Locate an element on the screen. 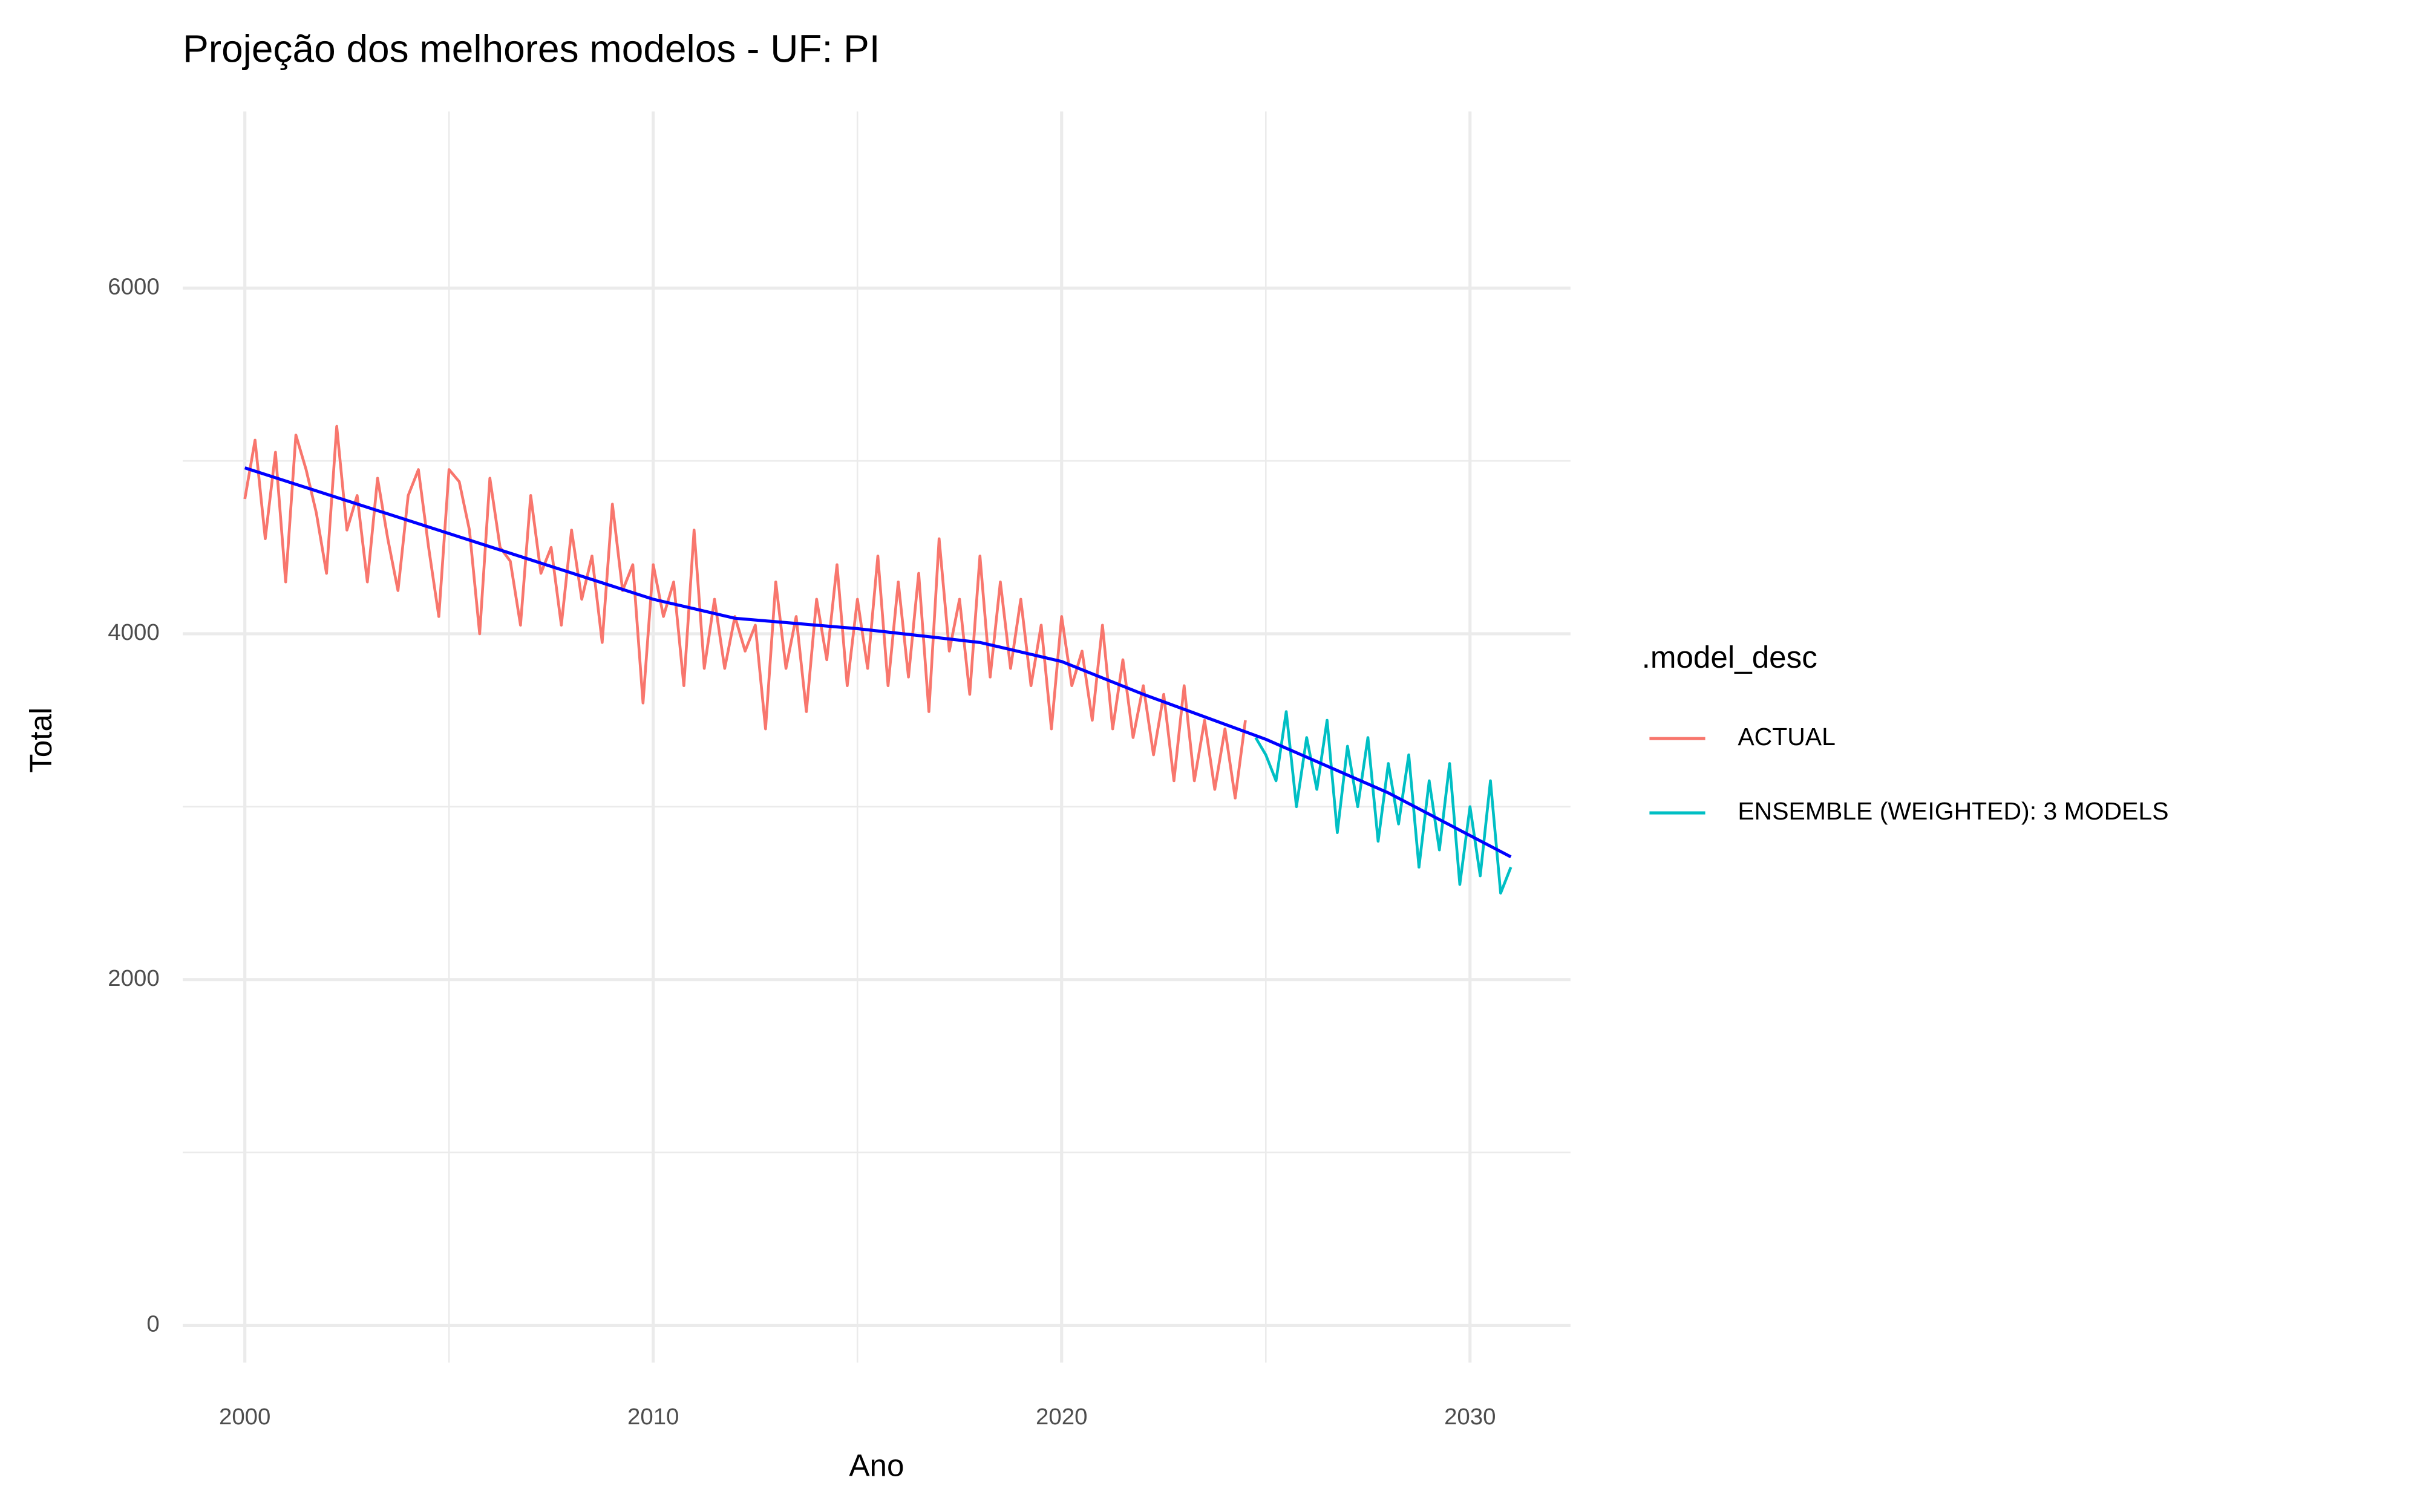 This screenshot has width=2420, height=1512. x-tick-label: 2030 is located at coordinates (1470, 1417).